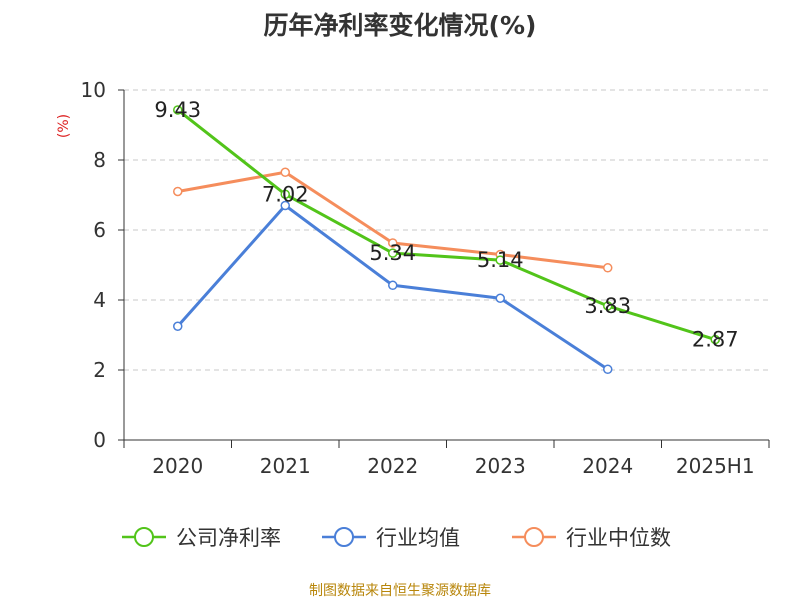  Describe the element at coordinates (500, 466) in the screenshot. I see `x-tick-label: 2023` at that location.